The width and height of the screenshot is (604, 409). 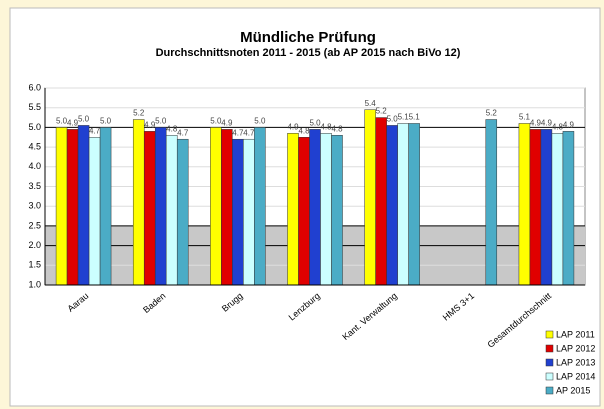 What do you see at coordinates (34, 127) in the screenshot?
I see `y-tick-label: 5.0` at bounding box center [34, 127].